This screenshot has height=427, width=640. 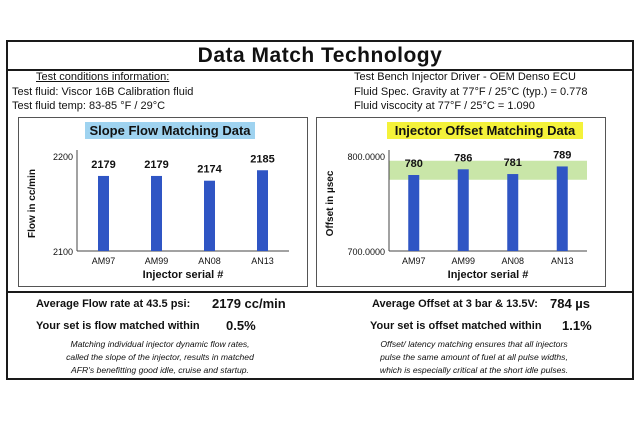 What do you see at coordinates (183, 275) in the screenshot?
I see `chart0-xlabel: Injector serial #` at bounding box center [183, 275].